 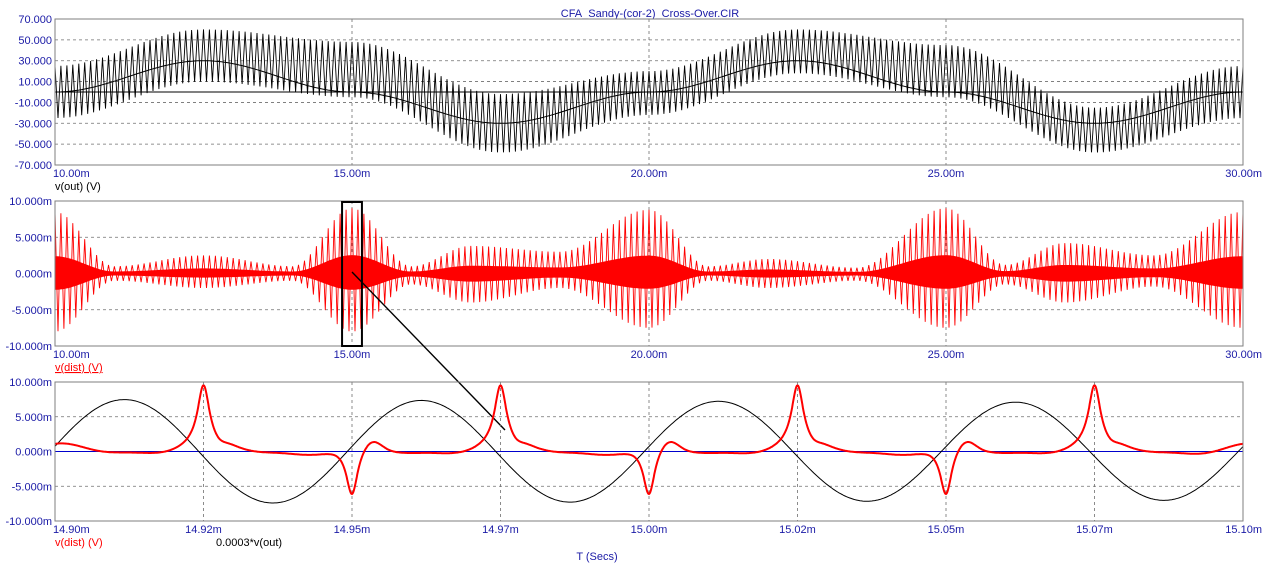 What do you see at coordinates (35, 20) in the screenshot?
I see `y-tick-label: 70.000` at bounding box center [35, 20].